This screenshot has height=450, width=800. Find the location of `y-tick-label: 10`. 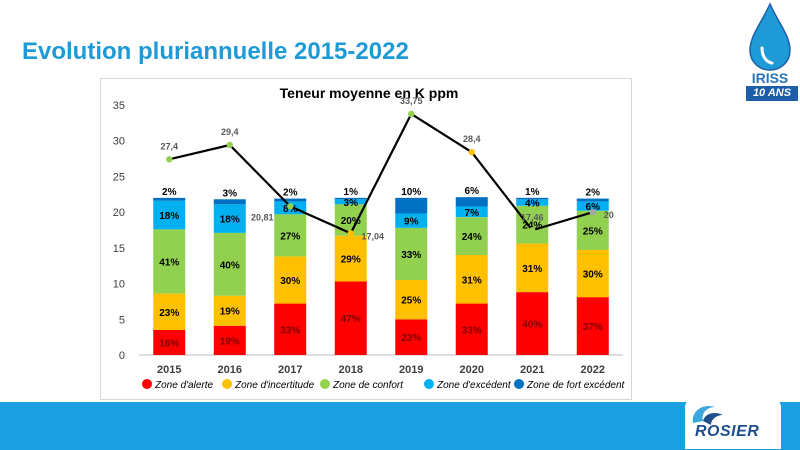

y-tick-label: 10 is located at coordinates (119, 285).